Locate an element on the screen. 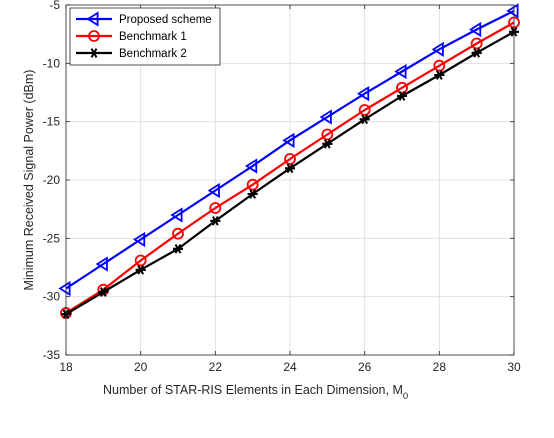  x-tick-label: 26 is located at coordinates (365, 367).